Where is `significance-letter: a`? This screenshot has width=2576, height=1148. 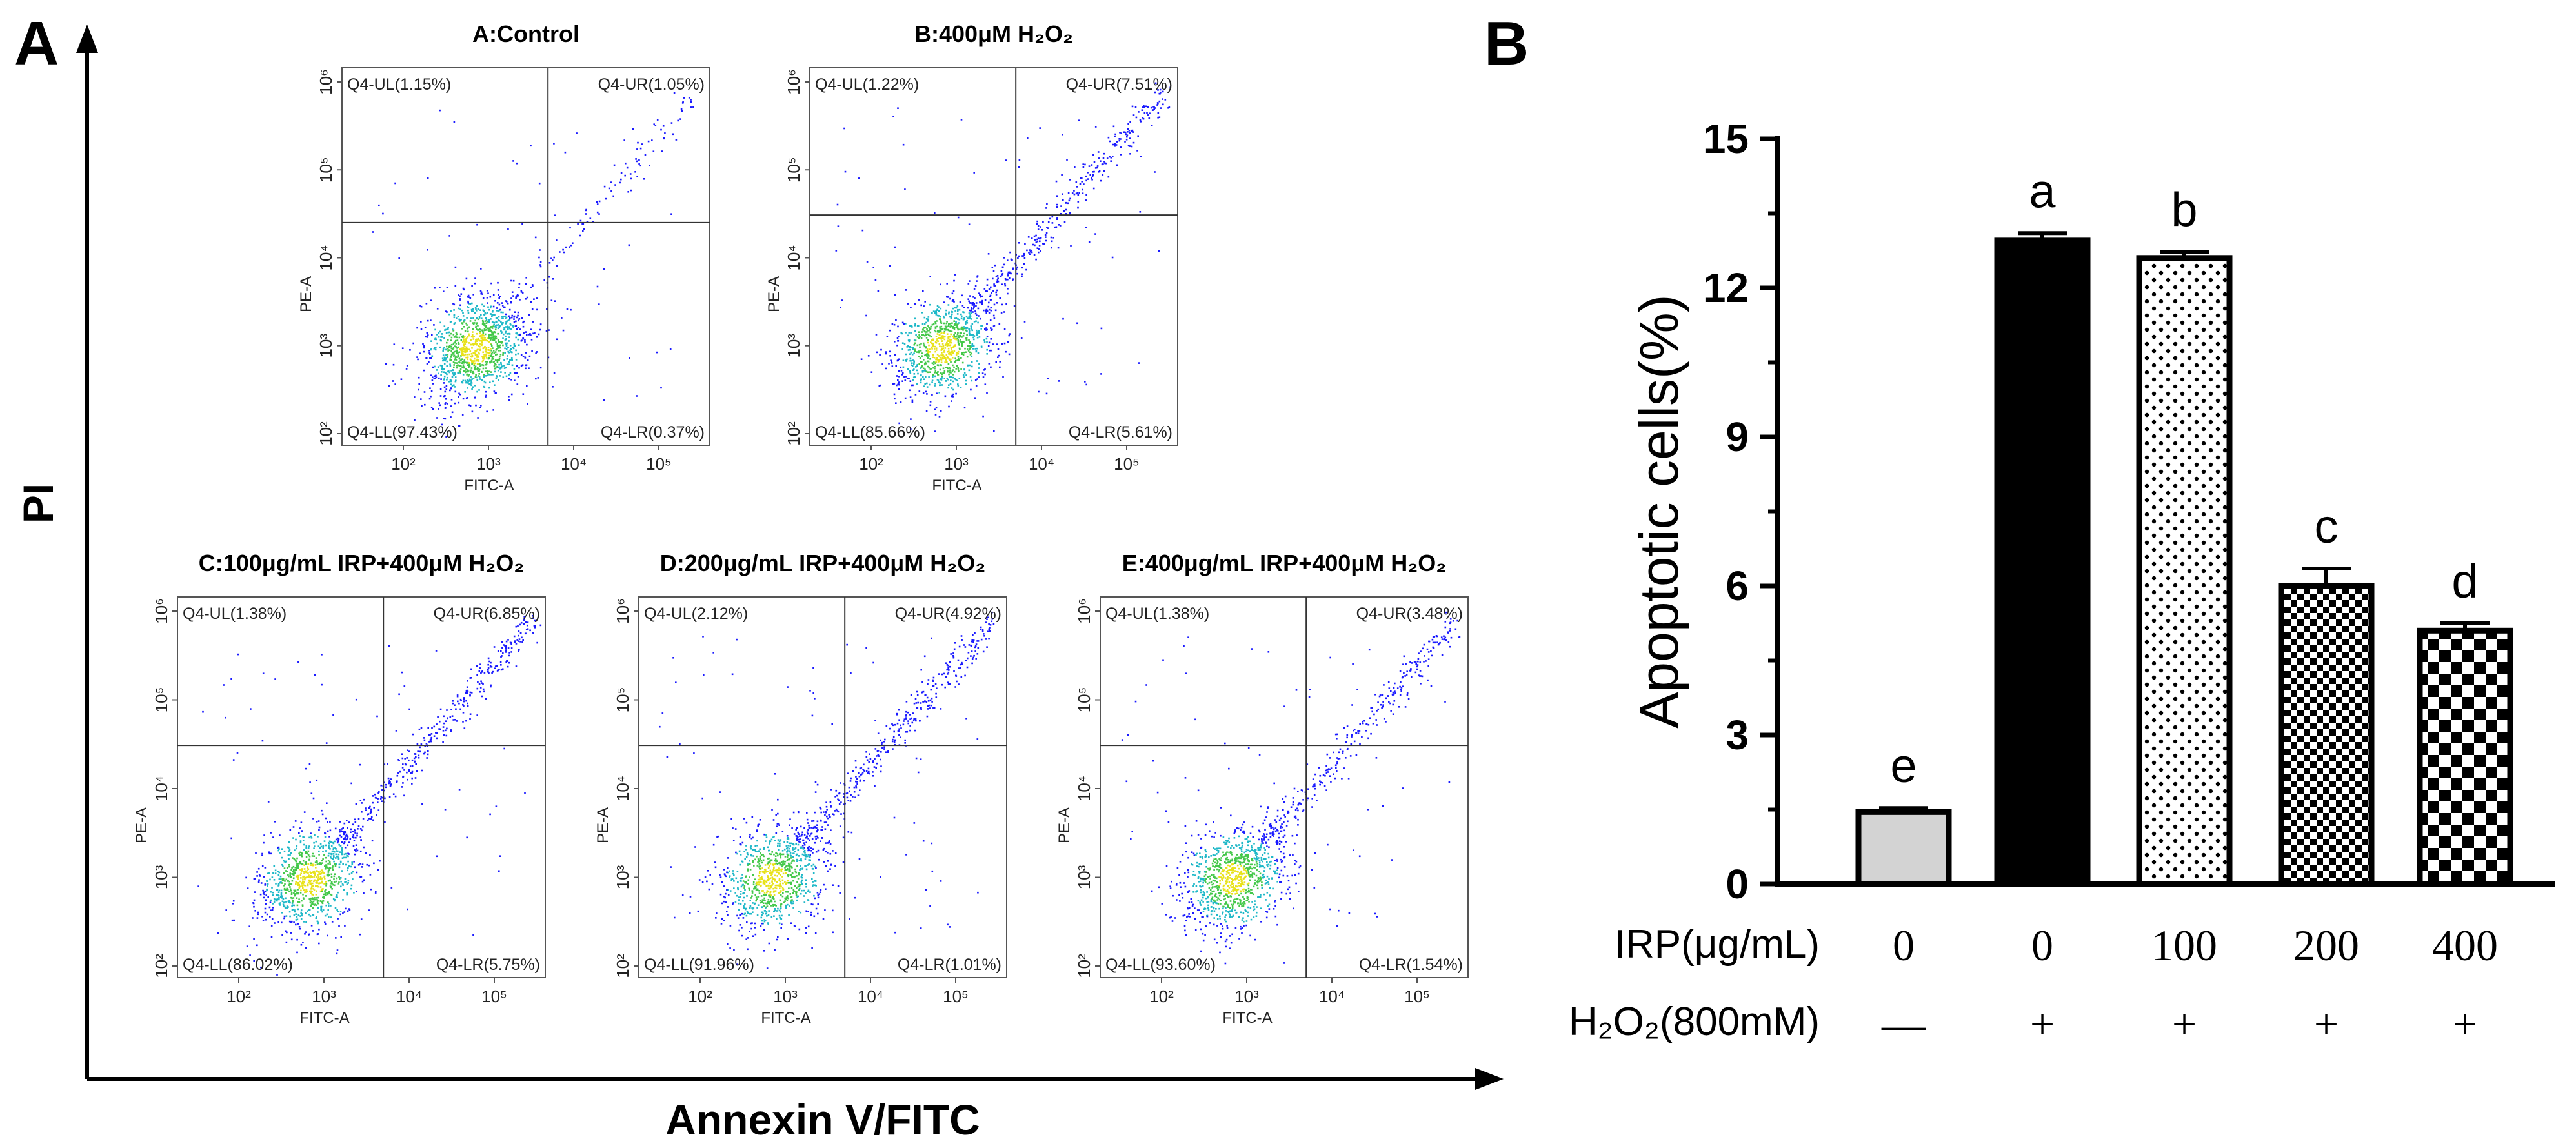 significance-letter: a is located at coordinates (2042, 190).